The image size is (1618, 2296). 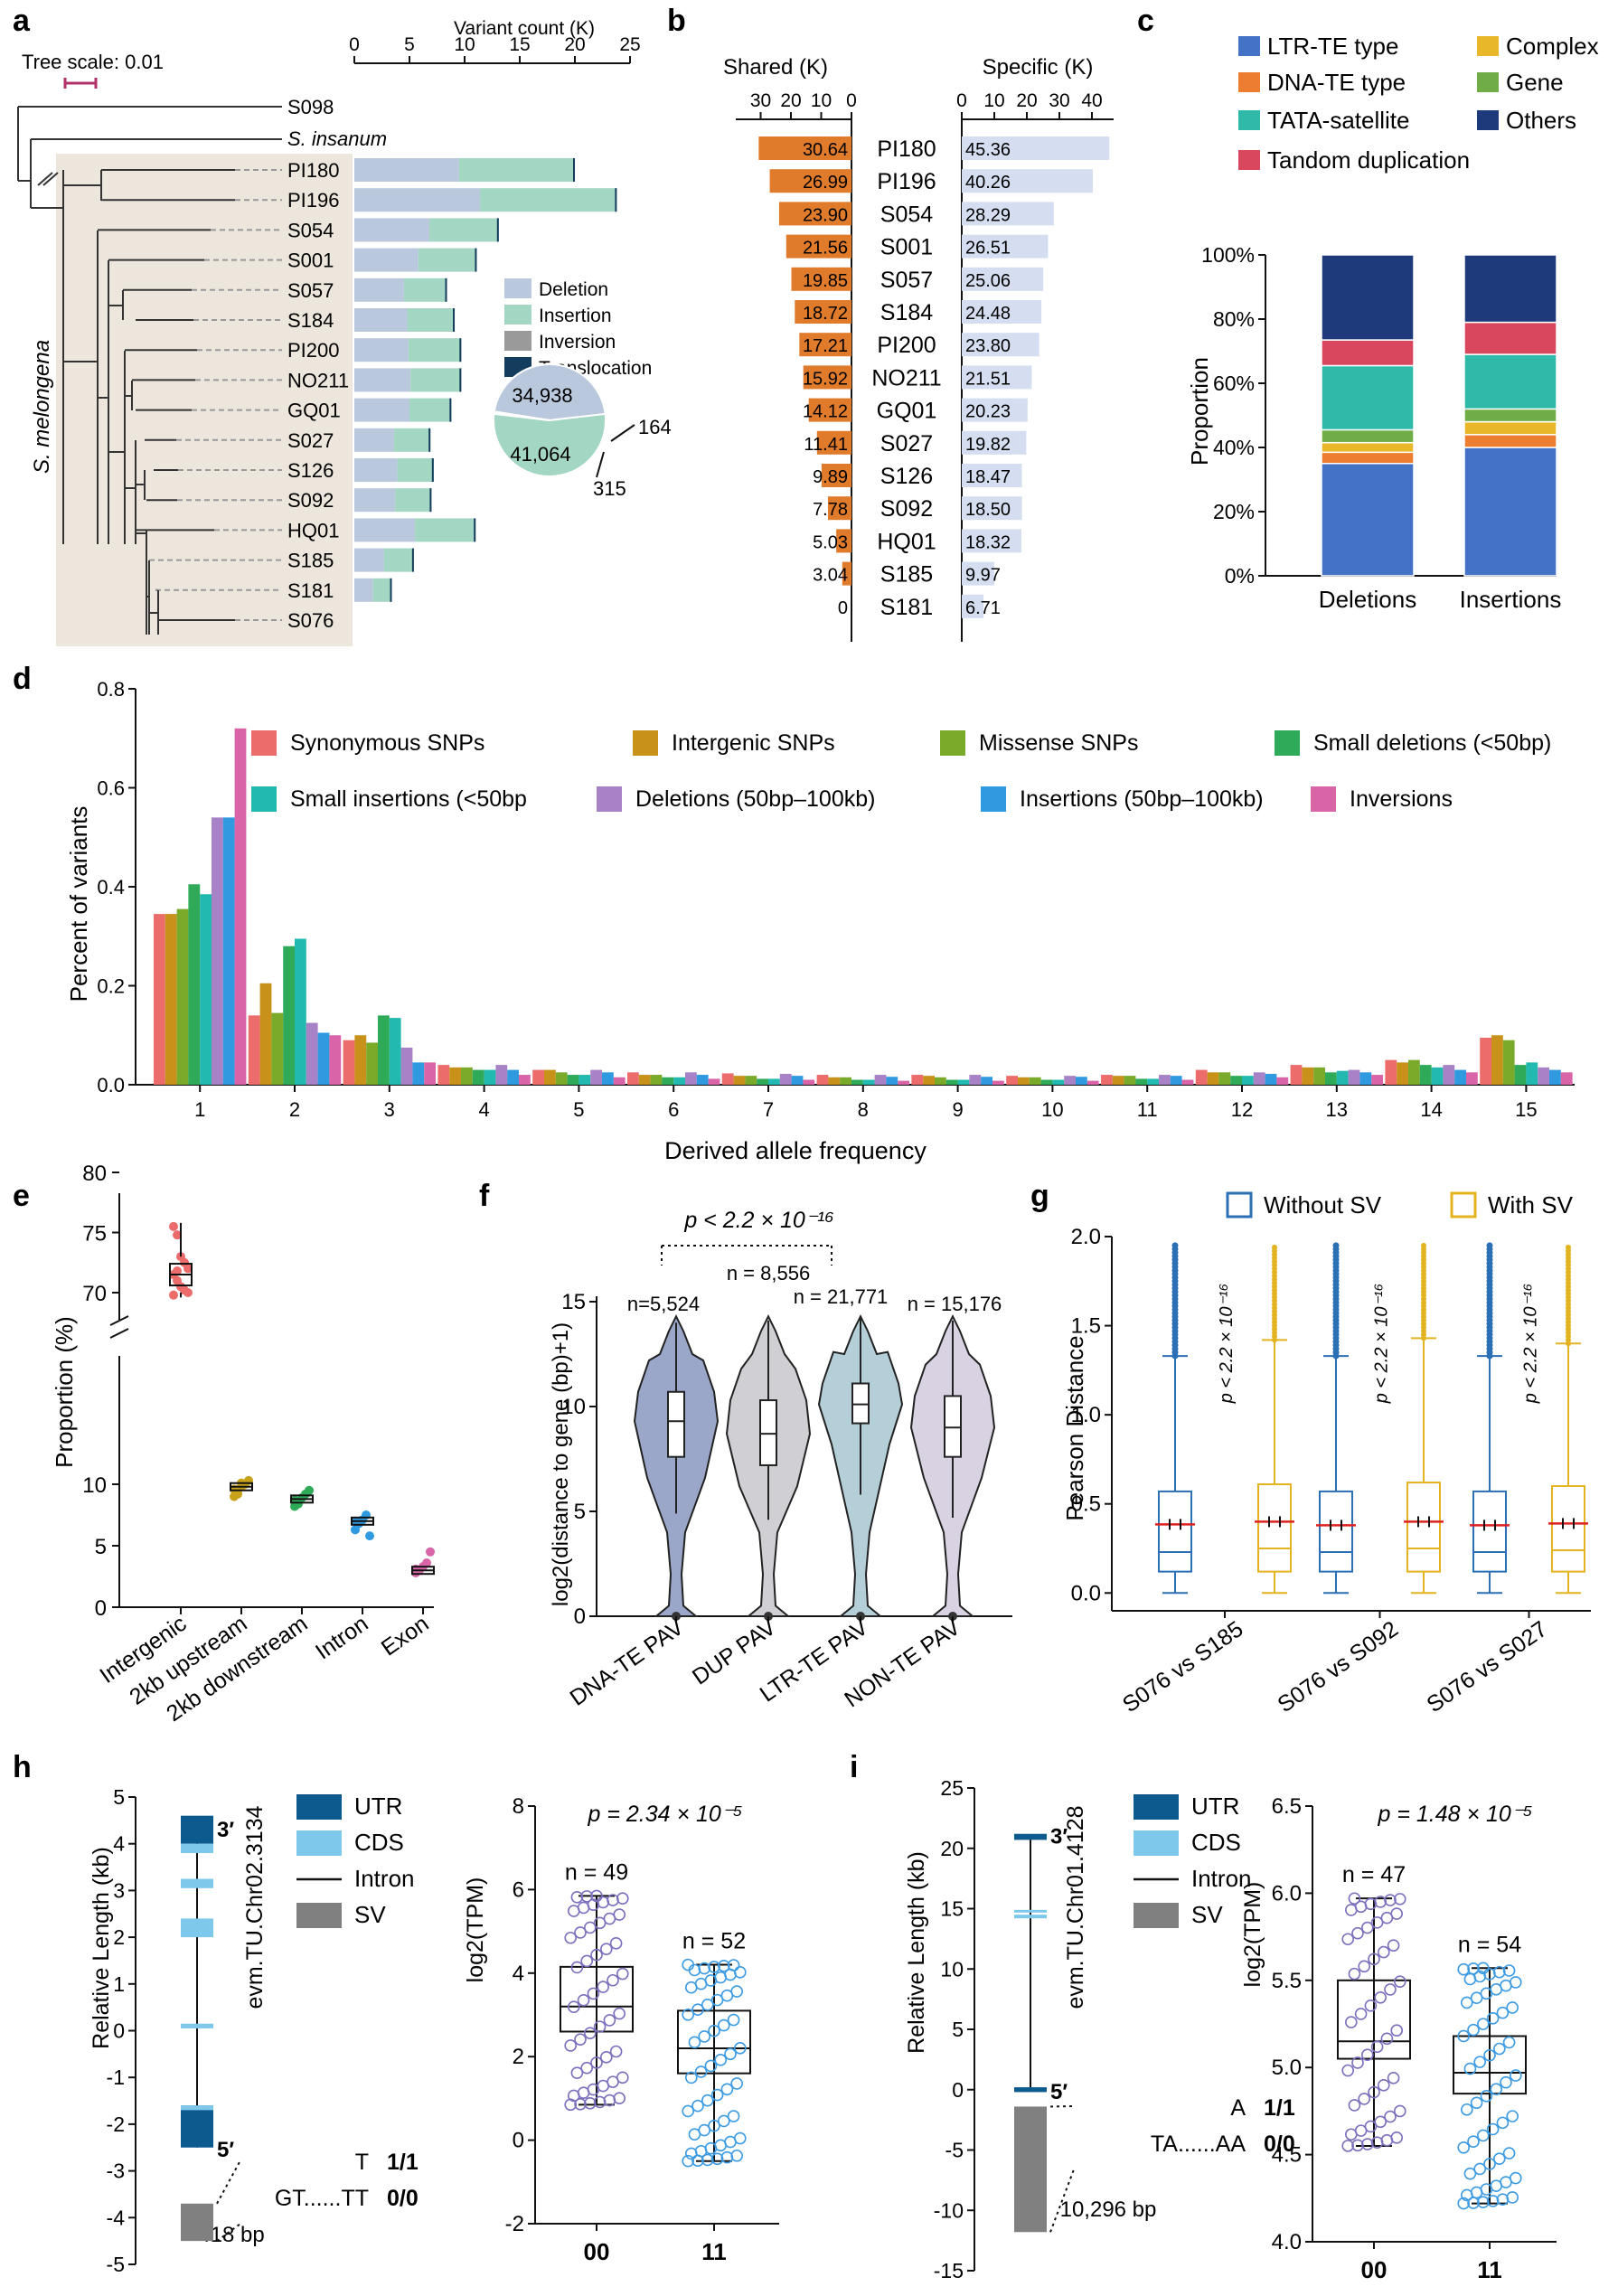 What do you see at coordinates (314, 411) in the screenshot?
I see `tree-tip-label: GQ01` at bounding box center [314, 411].